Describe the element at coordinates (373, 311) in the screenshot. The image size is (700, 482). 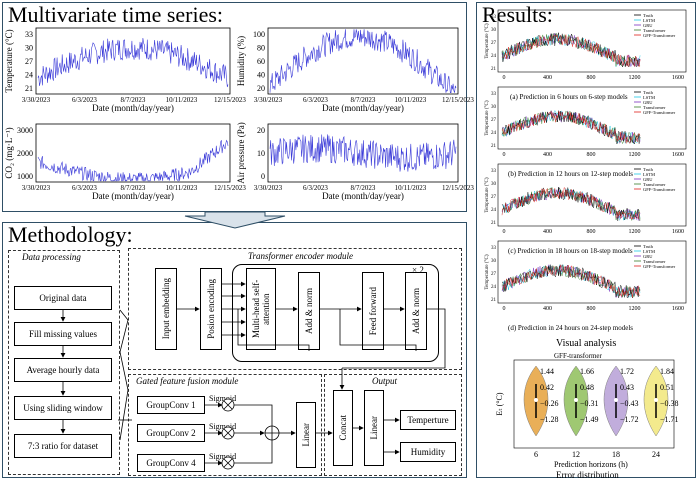
I see `feed-forward-block: Feed forward` at that location.